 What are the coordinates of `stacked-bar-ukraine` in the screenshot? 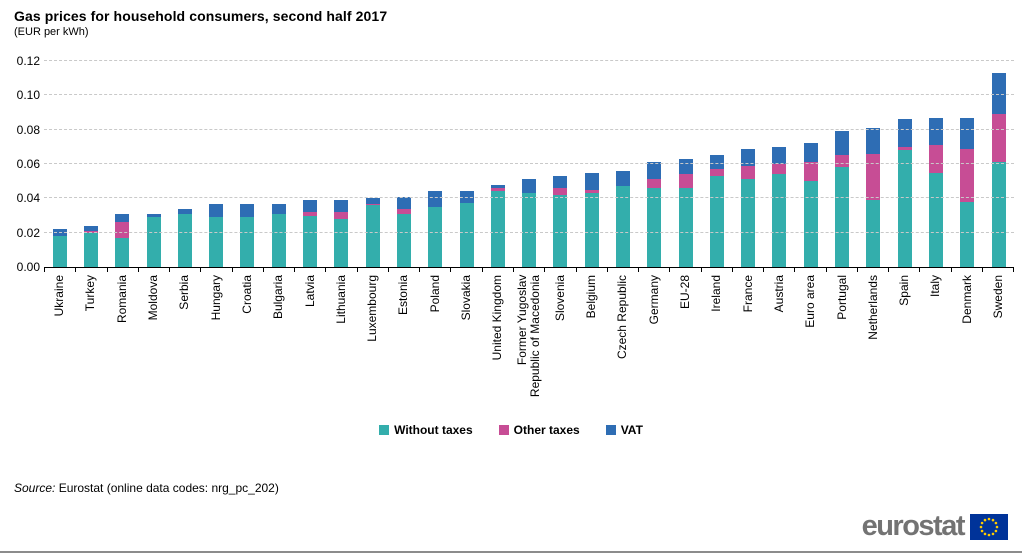 It's located at (59, 164).